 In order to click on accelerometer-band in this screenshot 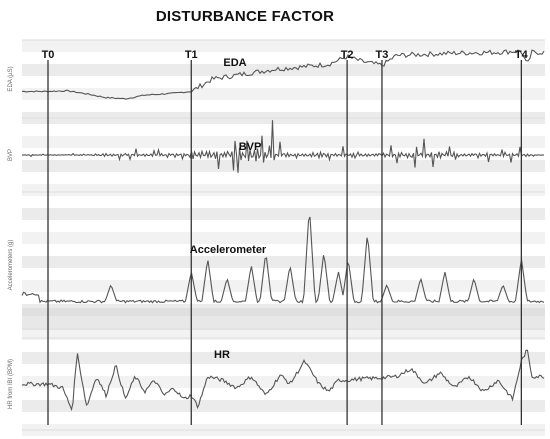, I will do `click(283, 319)`.